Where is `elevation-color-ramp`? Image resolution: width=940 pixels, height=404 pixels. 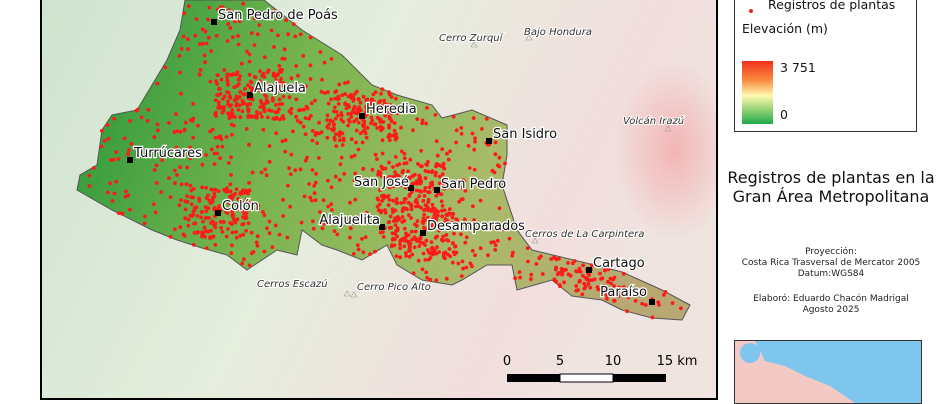
elevation-color-ramp is located at coordinates (757, 92).